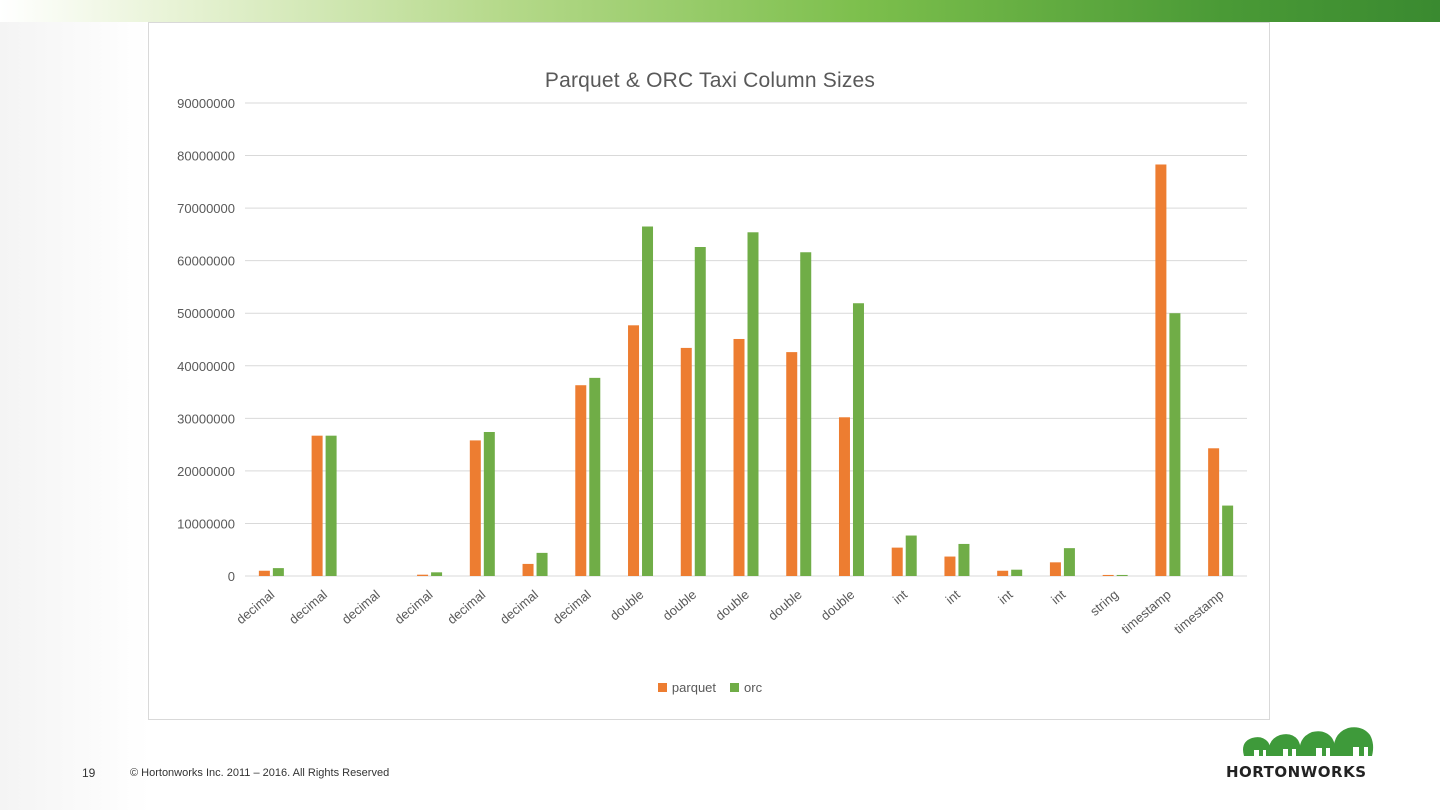 This screenshot has width=1440, height=810. Describe the element at coordinates (206, 261) in the screenshot. I see `y-tick-label: 60000000` at that location.